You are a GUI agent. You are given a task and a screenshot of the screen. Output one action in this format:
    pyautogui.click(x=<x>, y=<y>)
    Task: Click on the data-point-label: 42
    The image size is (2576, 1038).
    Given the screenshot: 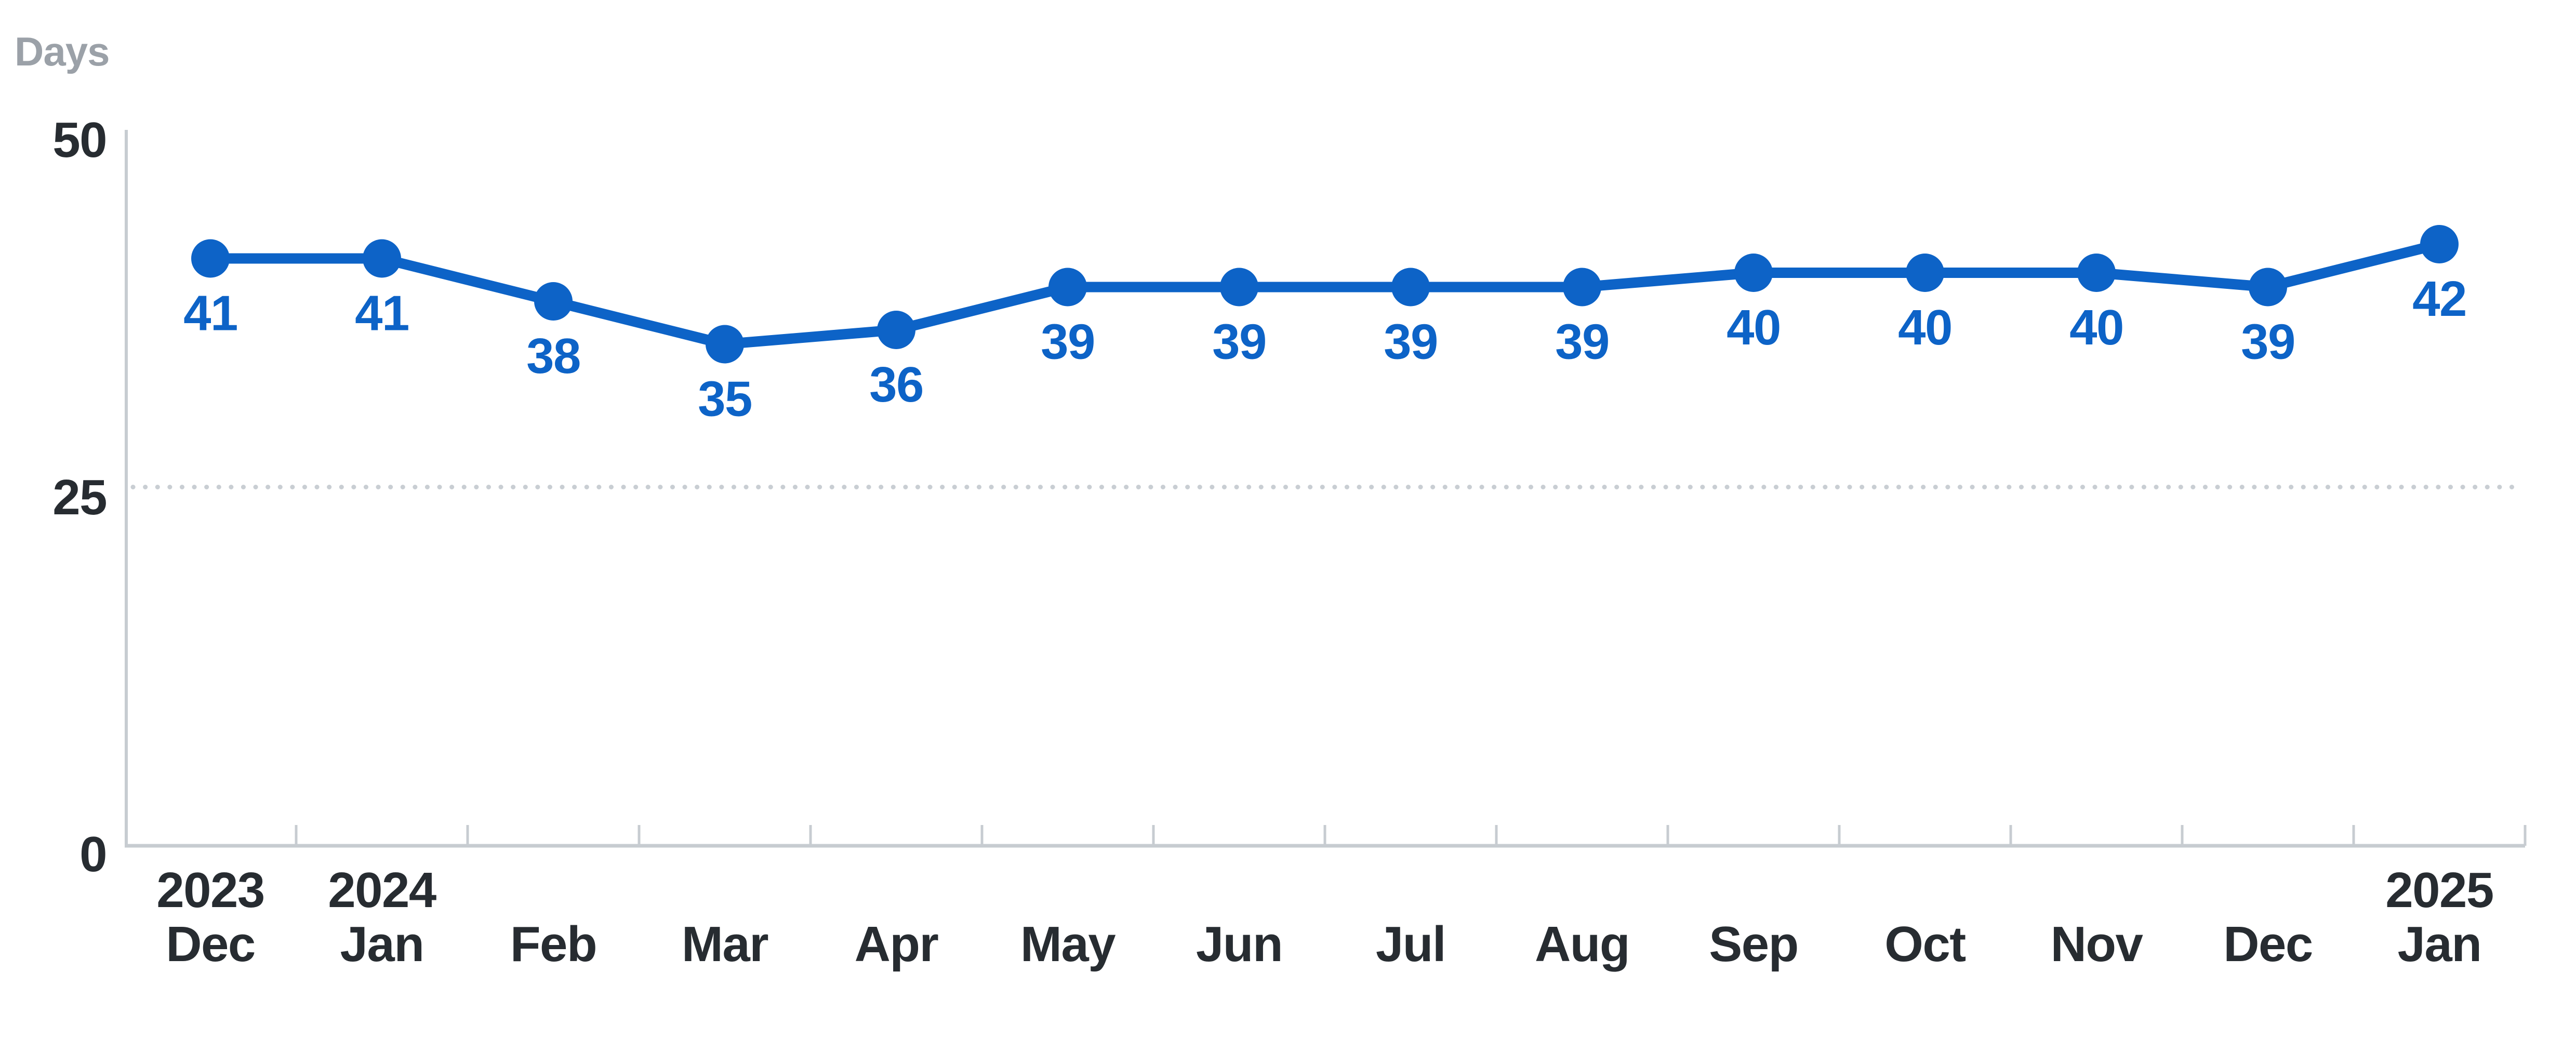 What is the action you would take?
    pyautogui.click(x=2439, y=299)
    